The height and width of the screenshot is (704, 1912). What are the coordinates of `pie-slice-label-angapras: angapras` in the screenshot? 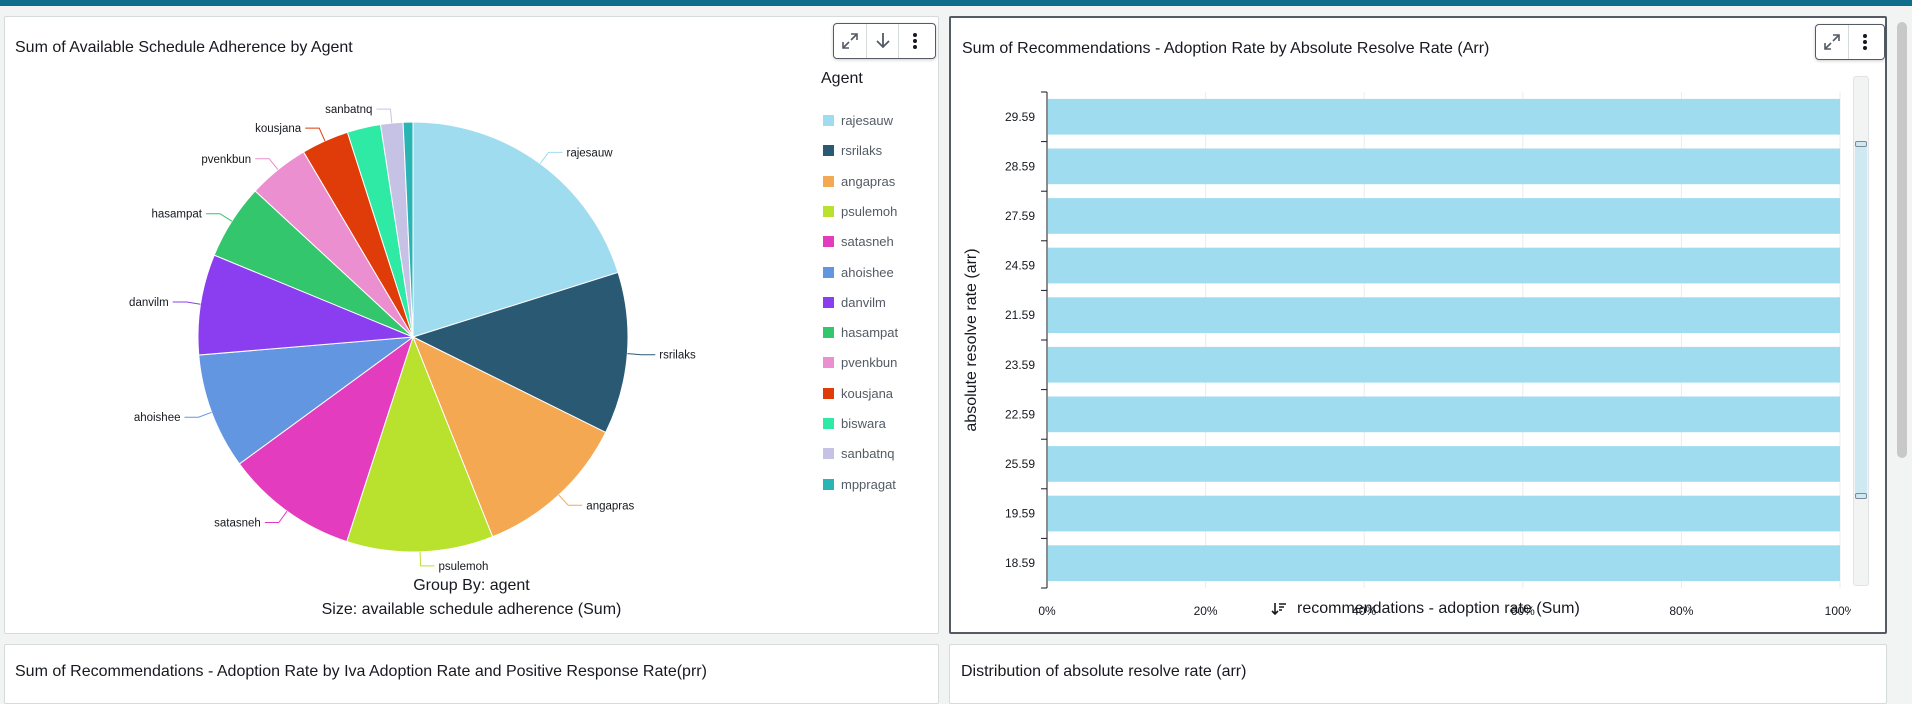 It's located at (610, 506).